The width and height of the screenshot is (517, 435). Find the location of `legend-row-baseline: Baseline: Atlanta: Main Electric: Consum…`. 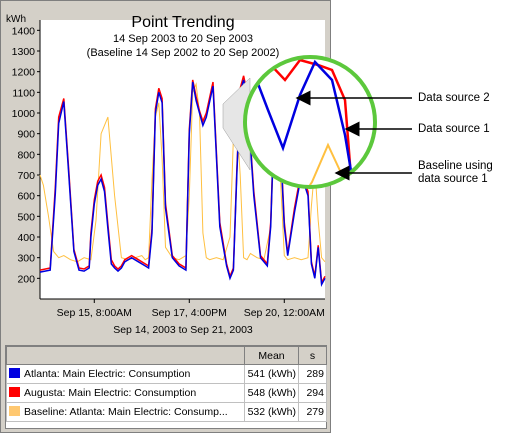

legend-row-baseline: Baseline: Atlanta: Main Electric: Consum… is located at coordinates (166, 412).